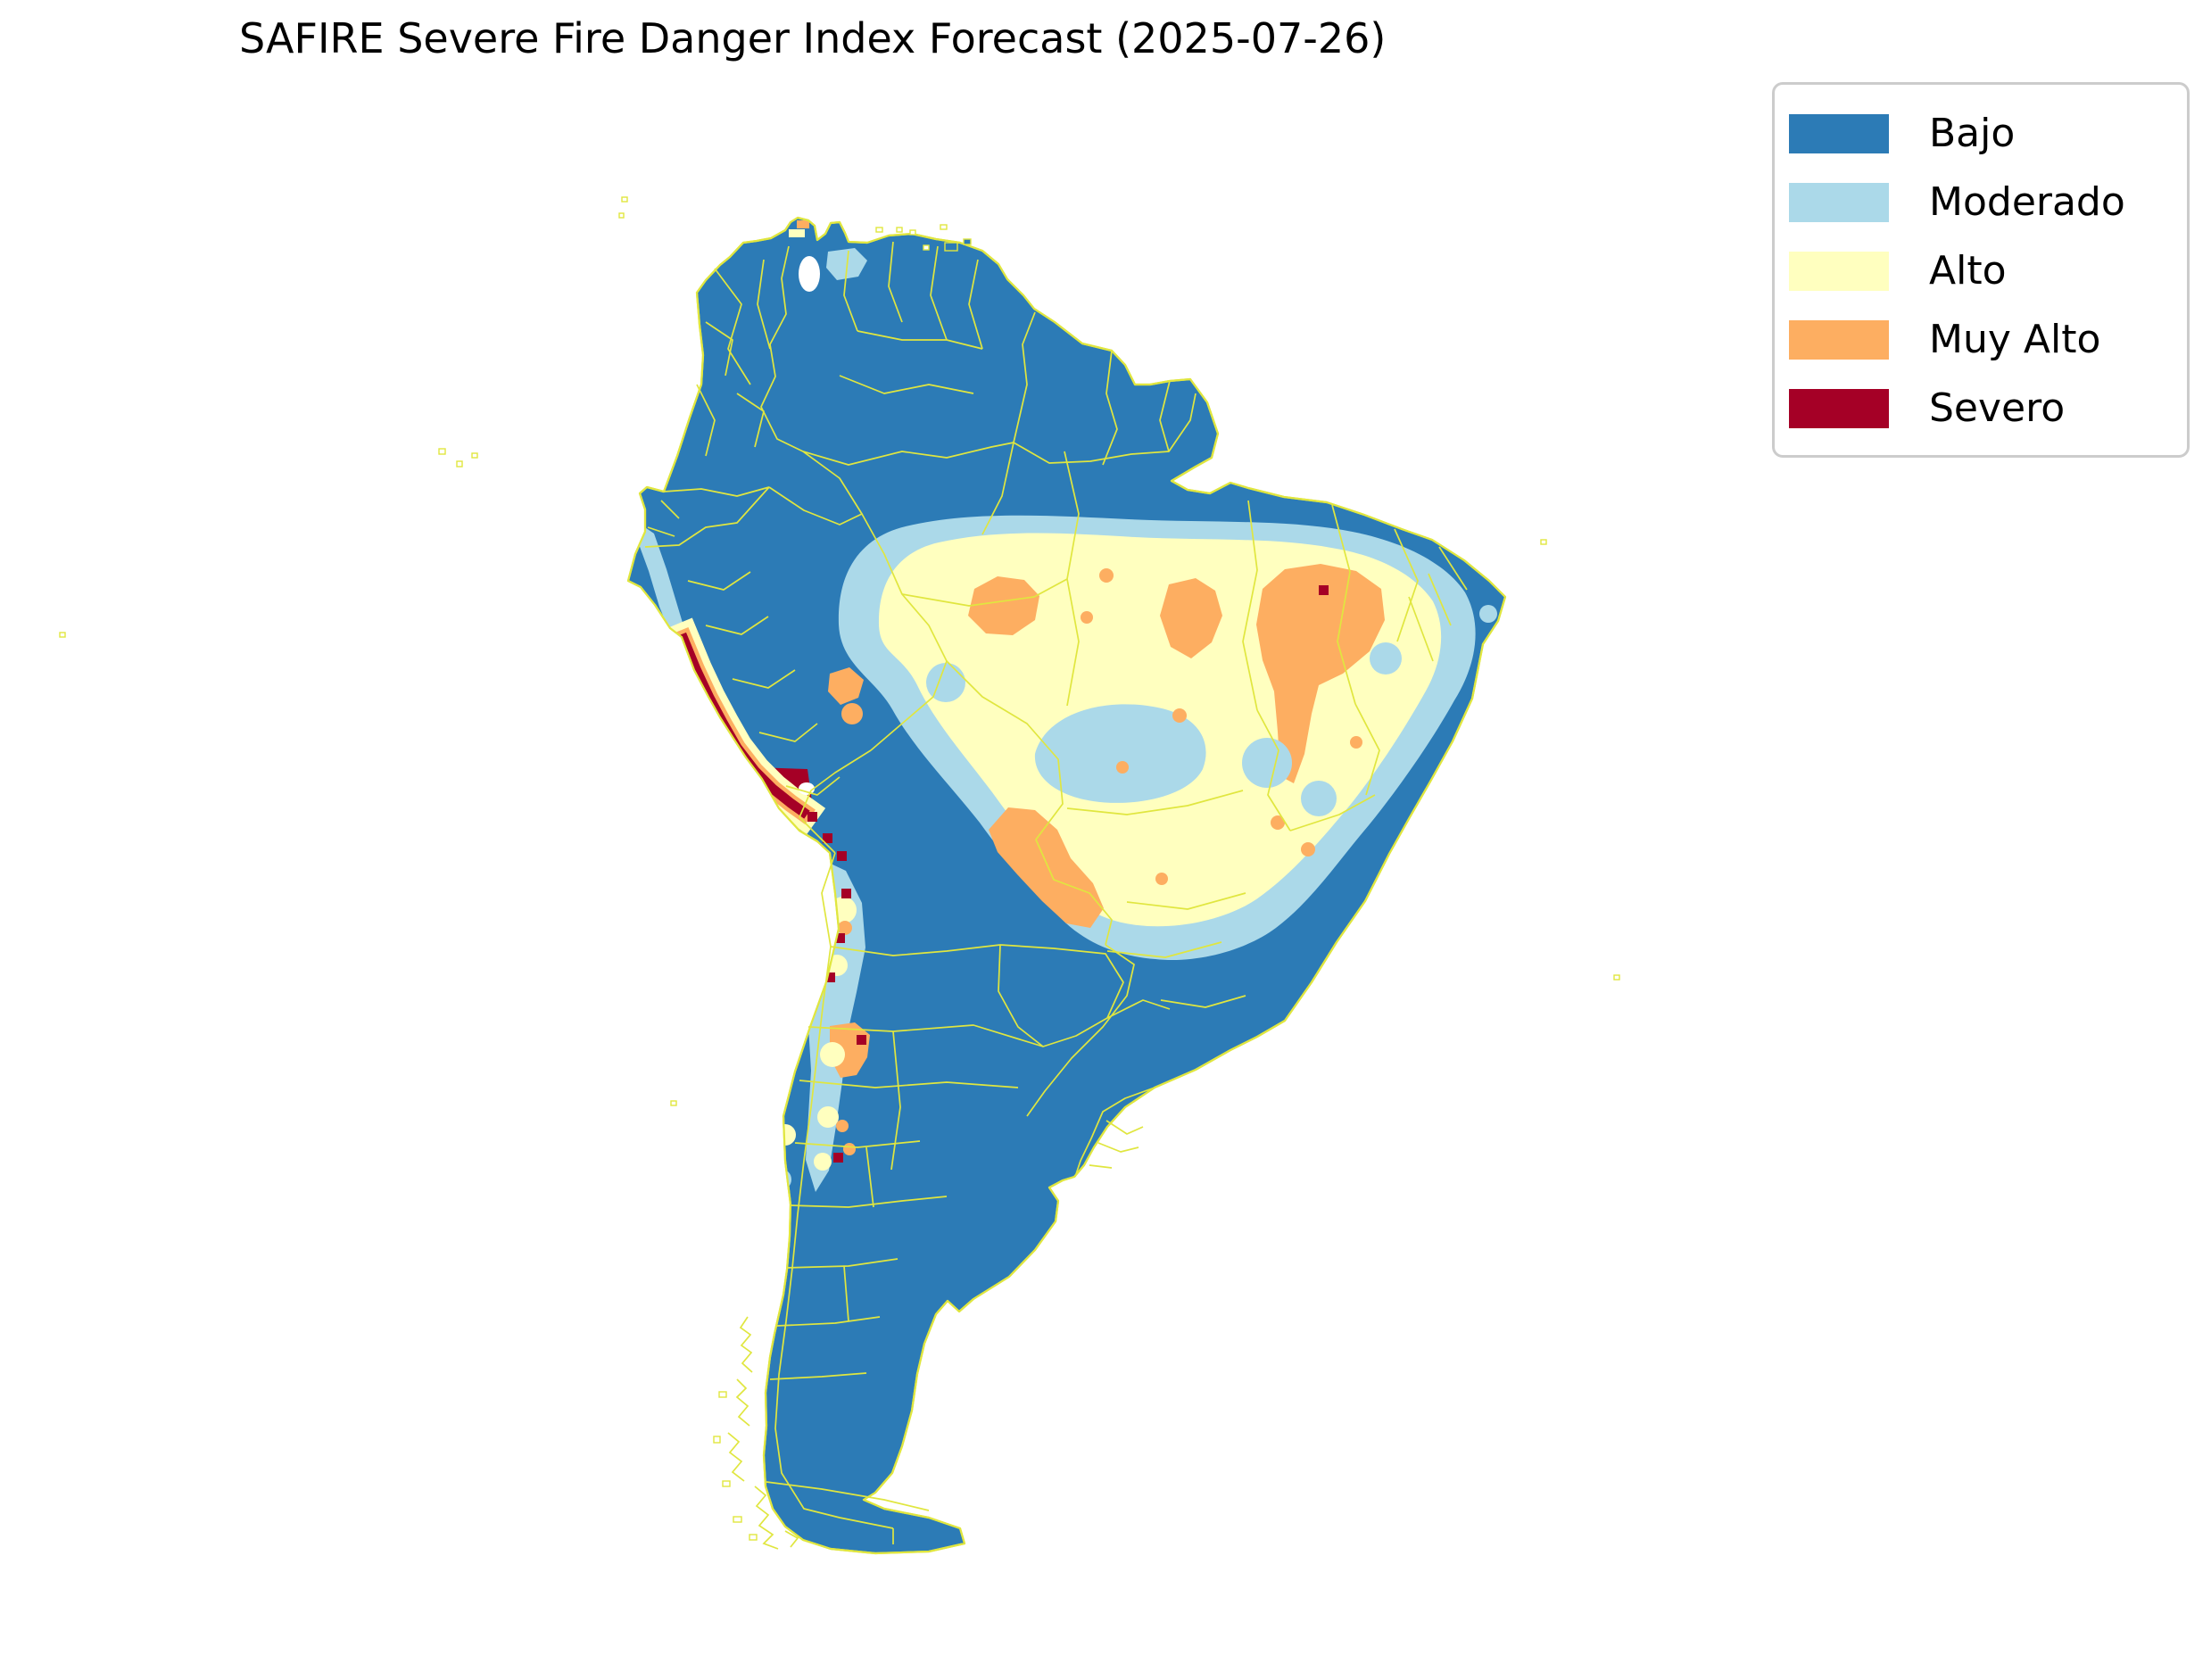 The height and width of the screenshot is (1680, 2211). Describe the element at coordinates (1983, 339) in the screenshot. I see `legend-row-muy-alto: Muy Alto` at that location.